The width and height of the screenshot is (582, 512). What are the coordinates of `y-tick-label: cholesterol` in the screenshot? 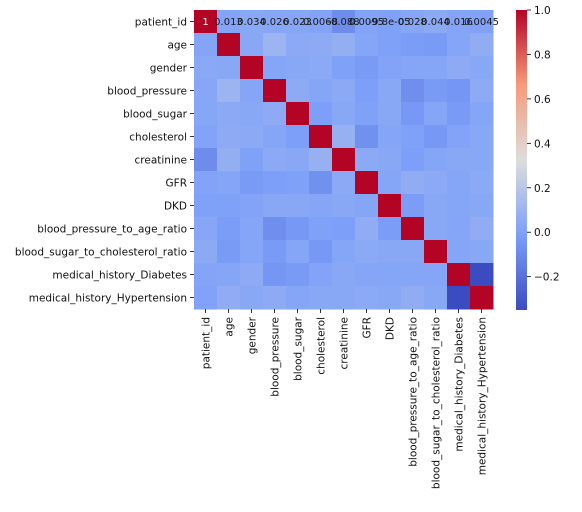 It's located at (158, 138).